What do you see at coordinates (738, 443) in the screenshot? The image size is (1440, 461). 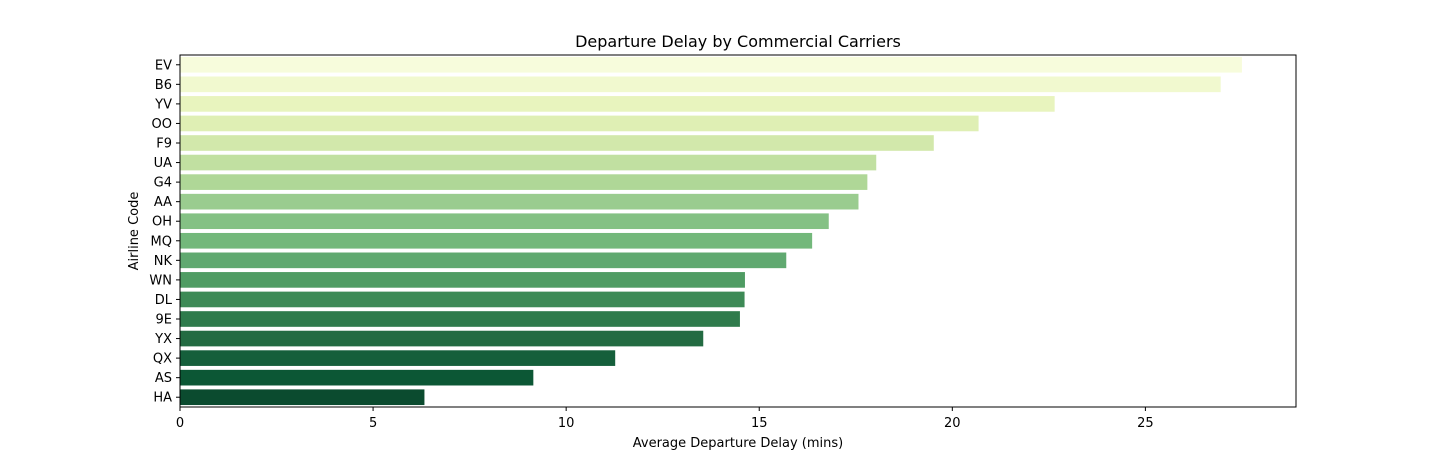 I see `x-axis-label: Average Departure Delay (mins)` at bounding box center [738, 443].